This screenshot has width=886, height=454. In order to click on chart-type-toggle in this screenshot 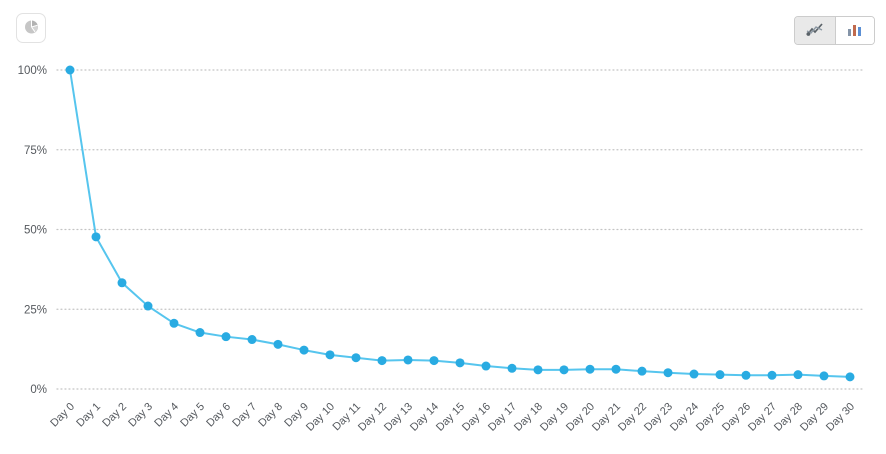, I will do `click(834, 30)`.